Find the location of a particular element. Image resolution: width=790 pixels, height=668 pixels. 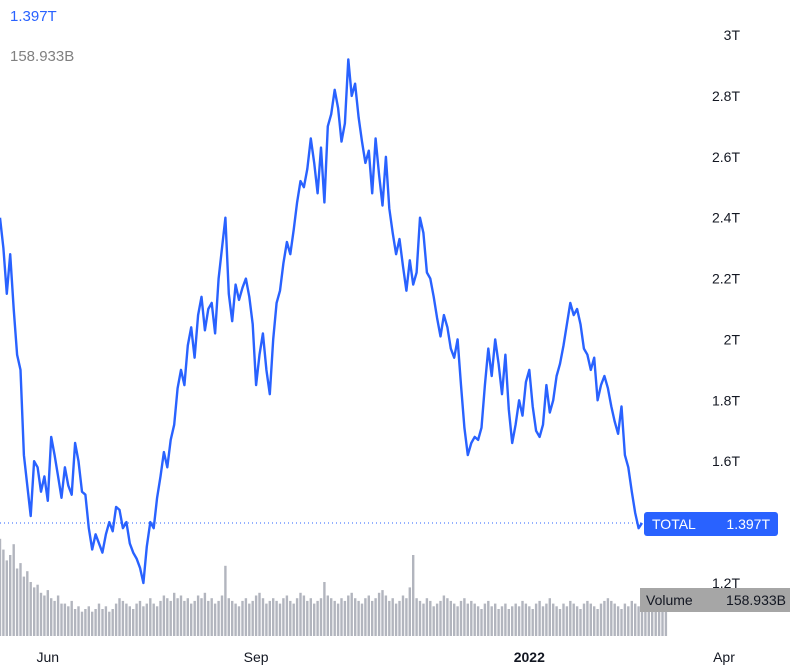

price-tag-label: TOTAL is located at coordinates (674, 524).